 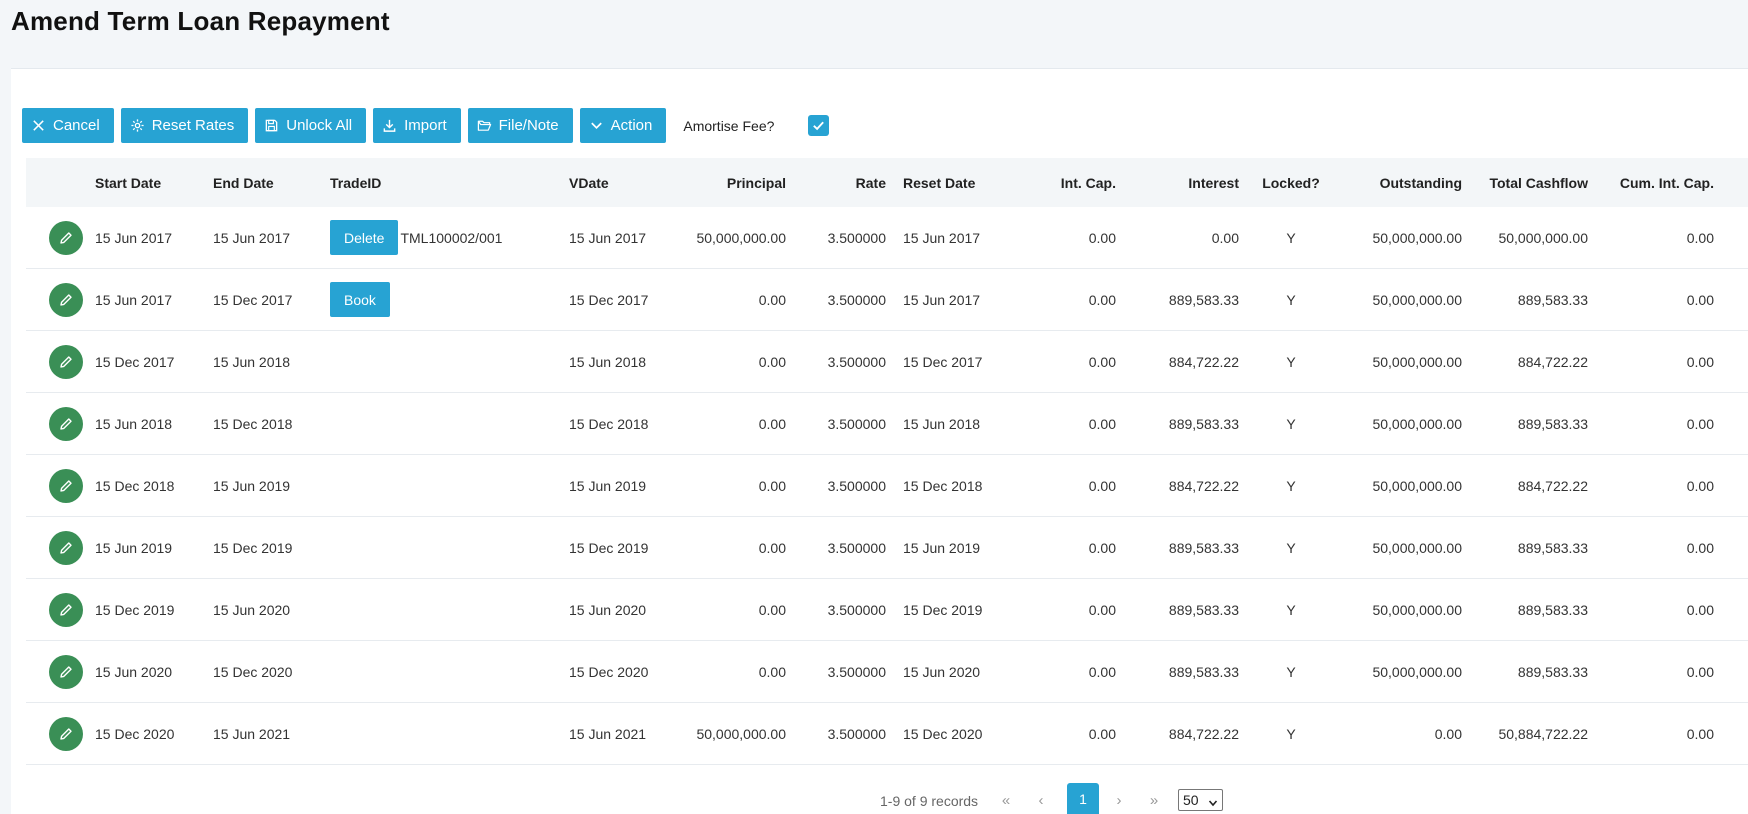 I want to click on cell-reset: 15 Jun 2017, so click(x=942, y=237).